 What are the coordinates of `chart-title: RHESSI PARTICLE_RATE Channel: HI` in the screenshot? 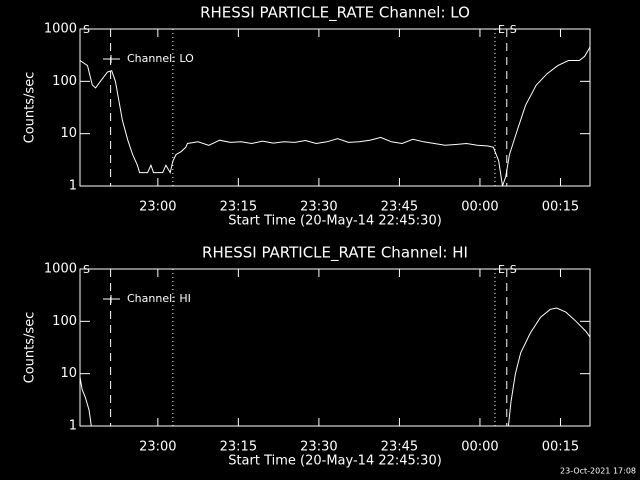 It's located at (335, 253).